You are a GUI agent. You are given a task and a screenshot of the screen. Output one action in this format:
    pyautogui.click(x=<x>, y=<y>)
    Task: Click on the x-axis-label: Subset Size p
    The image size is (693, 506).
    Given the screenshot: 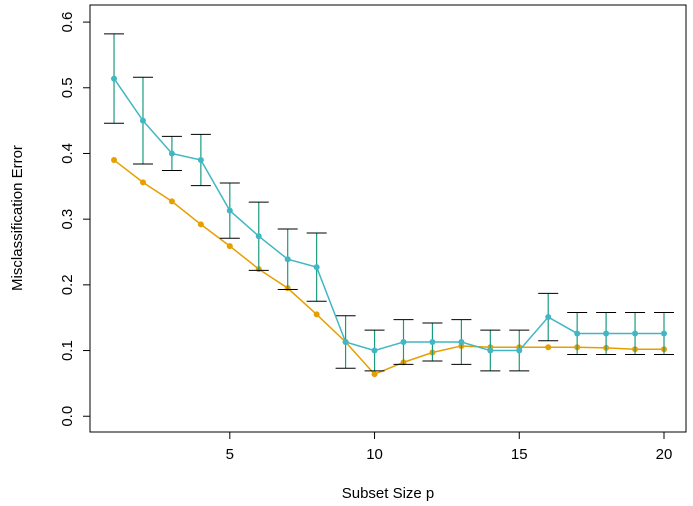 What is the action you would take?
    pyautogui.click(x=388, y=493)
    